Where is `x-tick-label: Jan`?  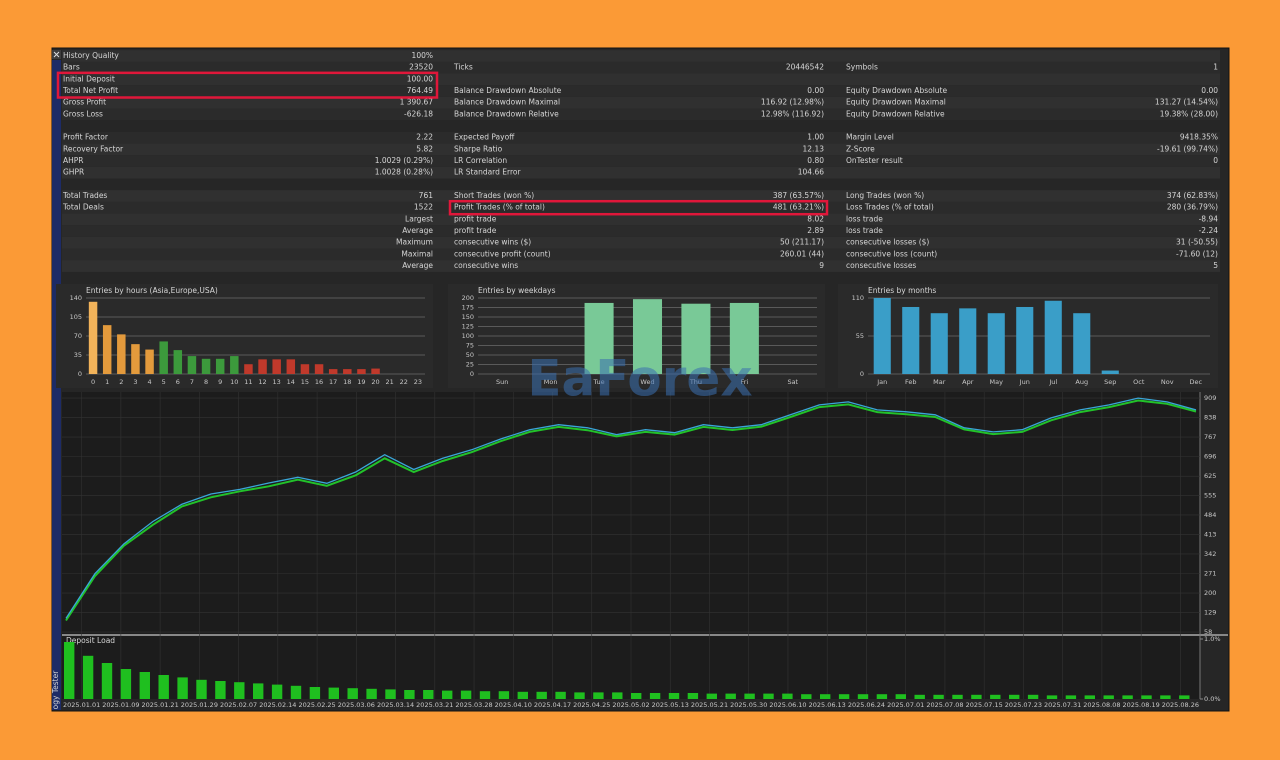 x-tick-label: Jan is located at coordinates (881, 382).